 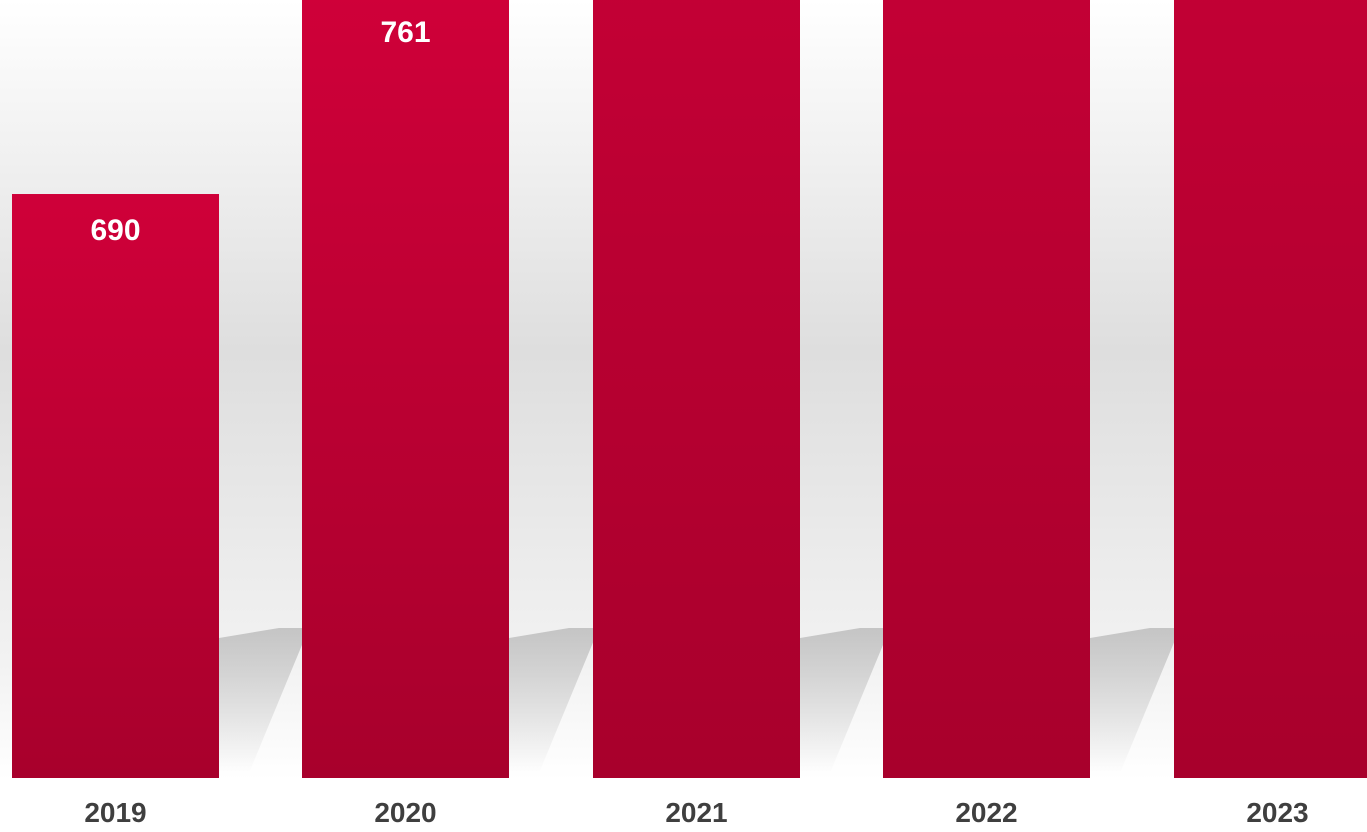 I want to click on x-tick-label-2022: 2022, so click(x=986, y=812).